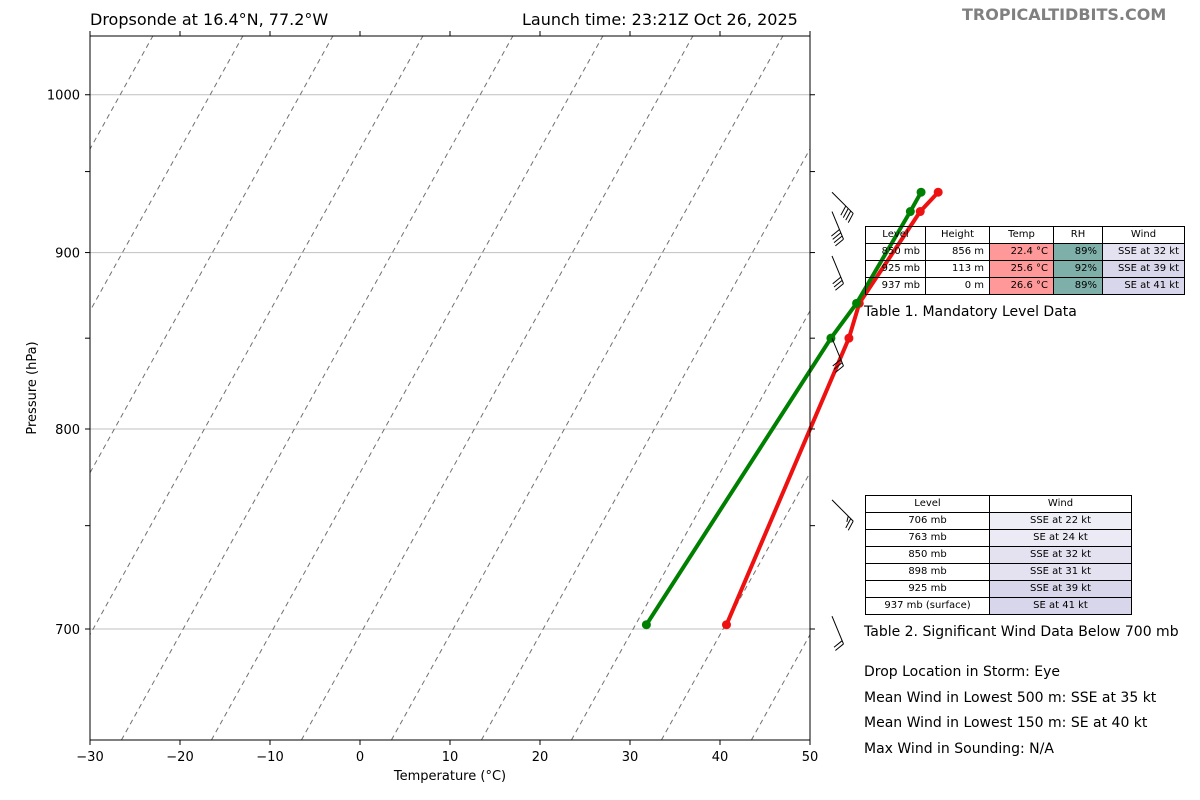 This screenshot has height=800, width=1200. Describe the element at coordinates (449, 776) in the screenshot. I see `x-axis-label: Temperature (°C)` at that location.